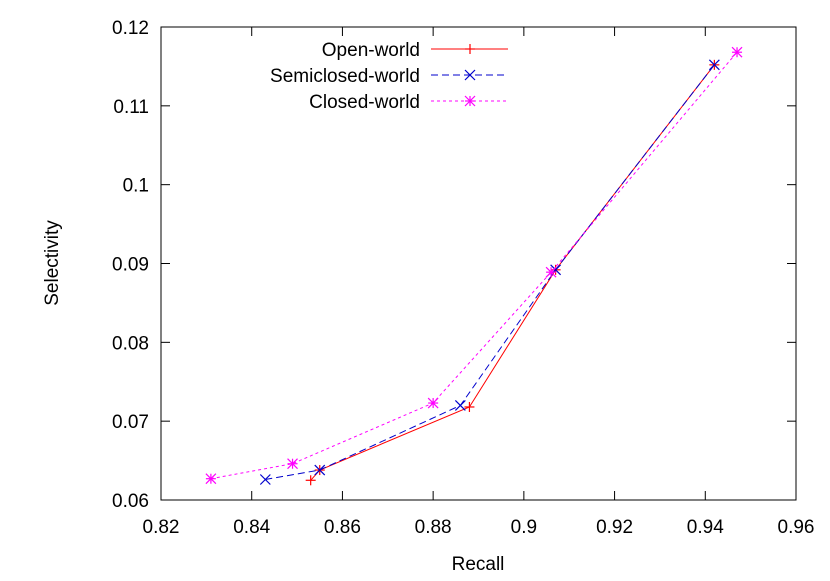 This screenshot has width=830, height=581. I want to click on y-tick-label: 0.1, so click(136, 186).